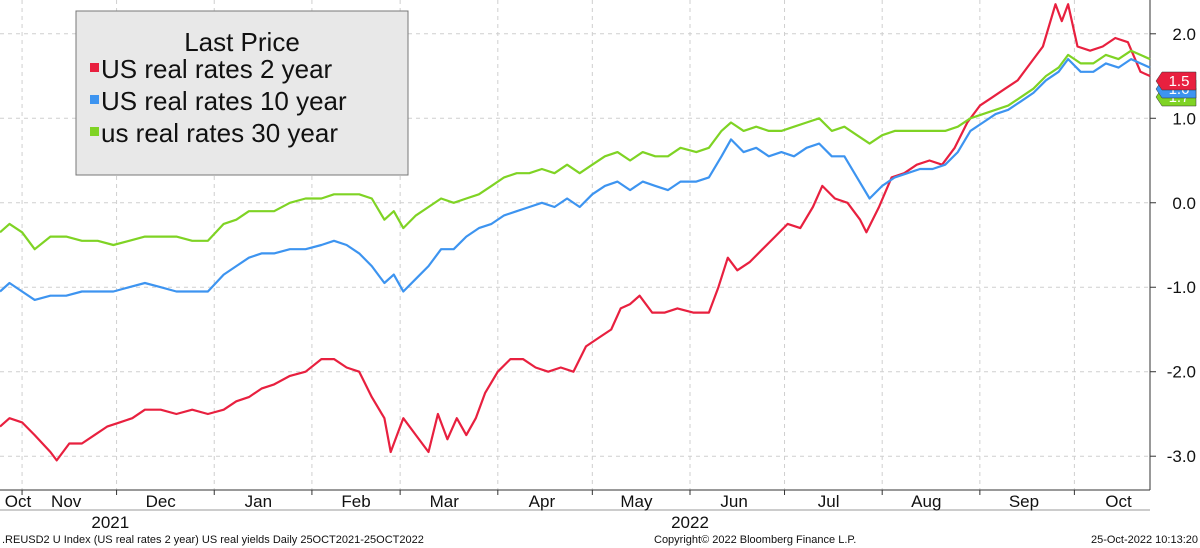 This screenshot has height=548, width=1200. What do you see at coordinates (829, 501) in the screenshot?
I see `x-tick-label: Jul` at bounding box center [829, 501].